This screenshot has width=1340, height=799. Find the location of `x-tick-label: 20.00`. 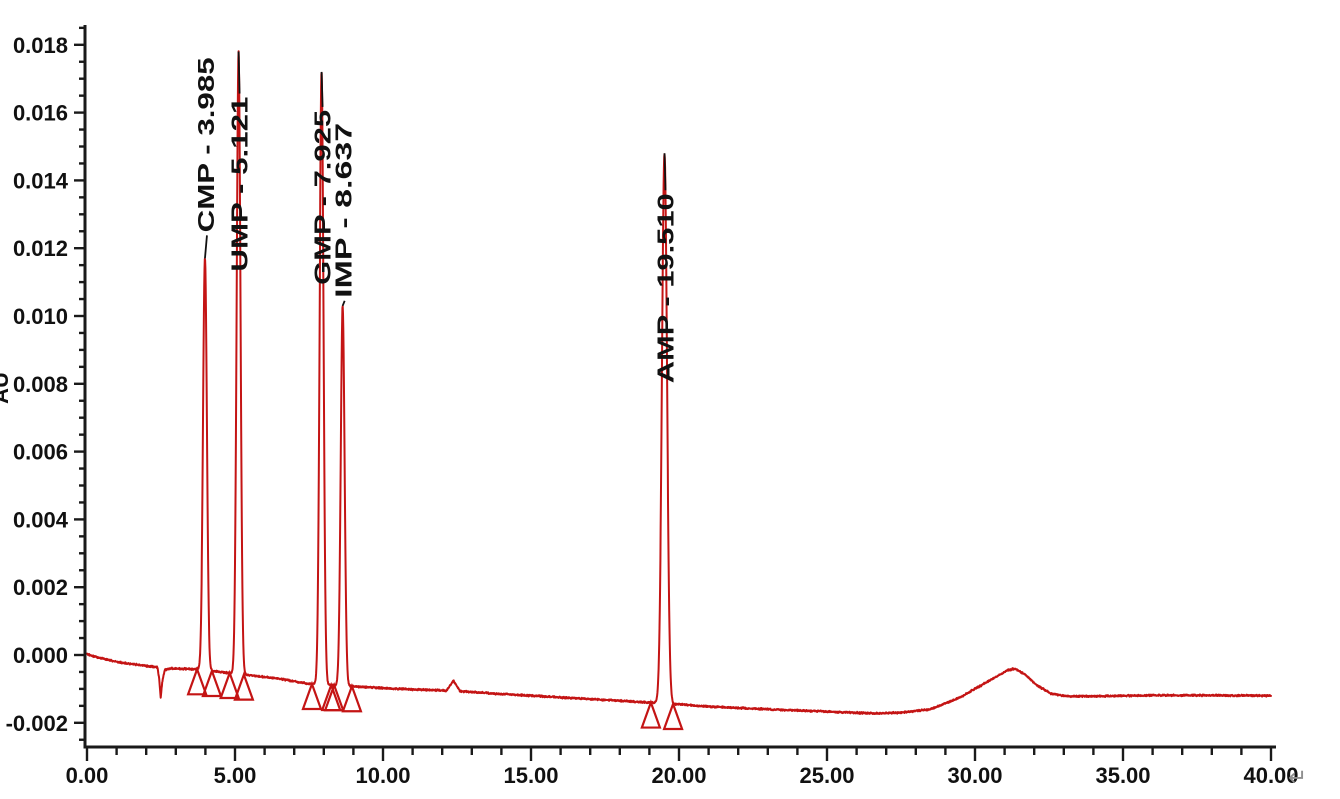

x-tick-label: 20.00 is located at coordinates (678, 775).